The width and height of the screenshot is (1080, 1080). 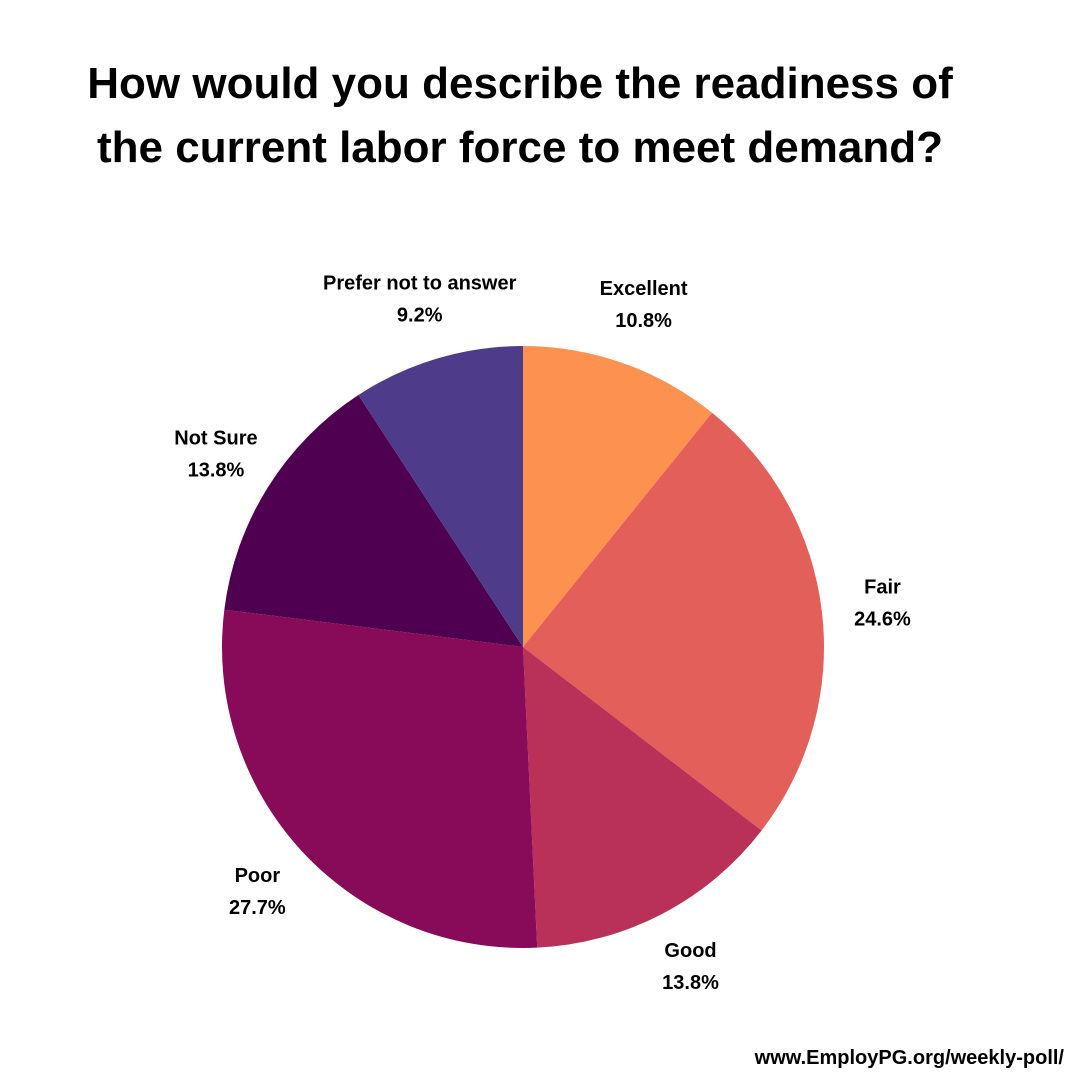 I want to click on value-label: 24.6%, so click(x=882, y=620).